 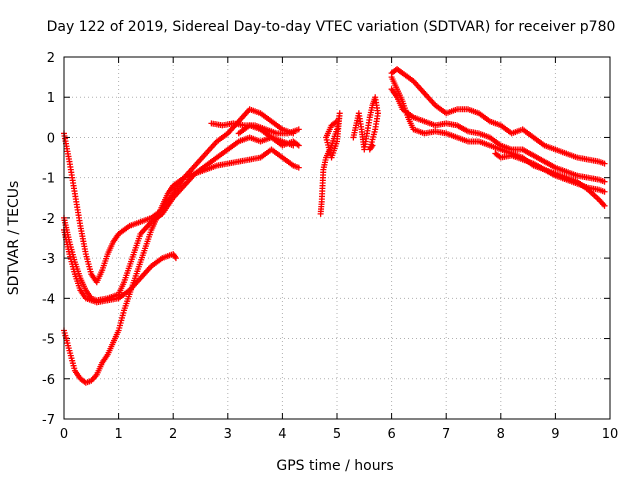 I want to click on y-tick-label: 2, so click(x=51, y=58).